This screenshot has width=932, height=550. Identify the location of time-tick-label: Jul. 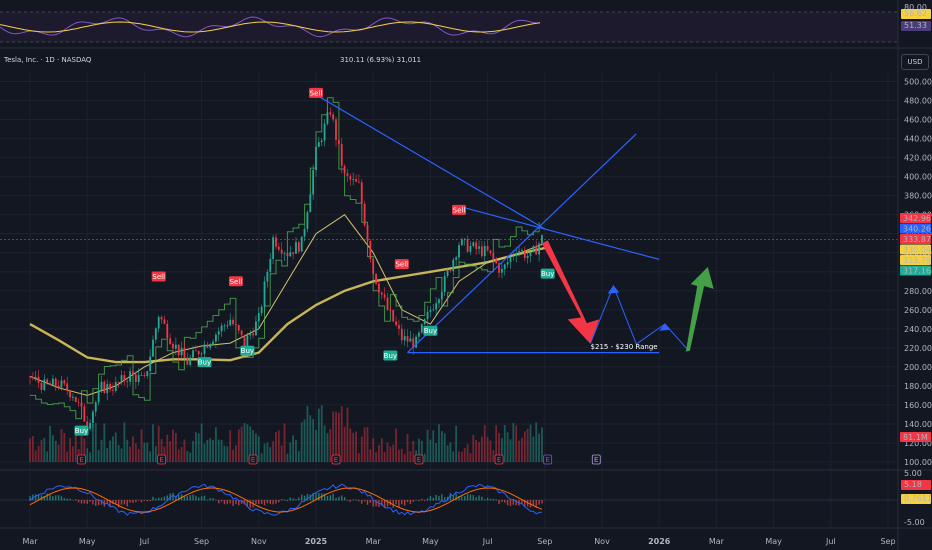
(144, 541).